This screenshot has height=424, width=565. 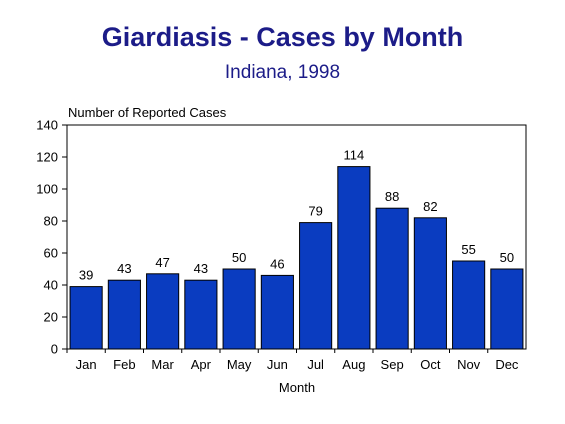 I want to click on bar-may, so click(x=239, y=309).